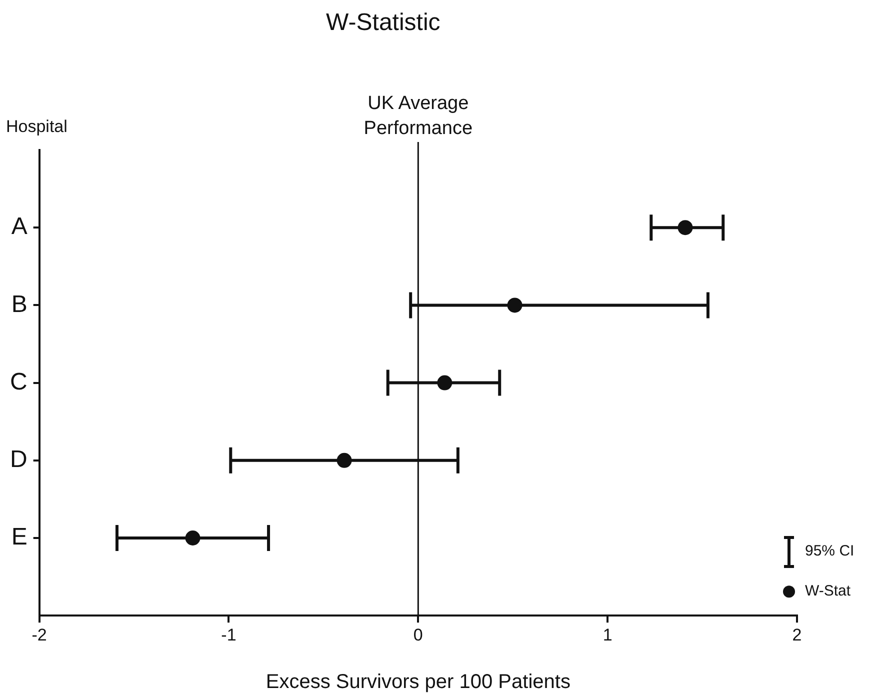 Image resolution: width=882 pixels, height=699 pixels. What do you see at coordinates (607, 634) in the screenshot?
I see `x-tick-label: 1` at bounding box center [607, 634].